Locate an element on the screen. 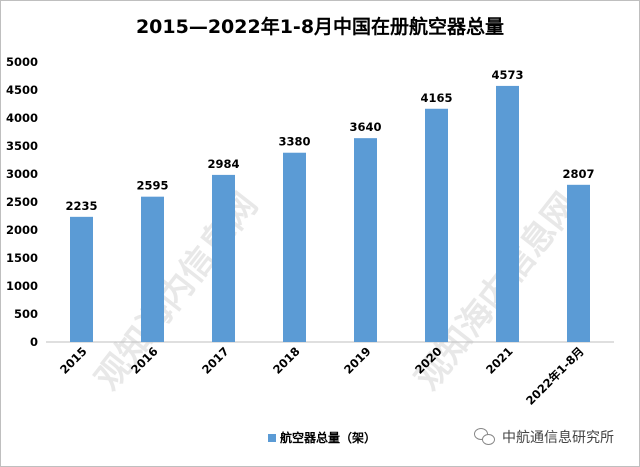 The height and width of the screenshot is (467, 640). data-label: 2807 is located at coordinates (578, 174).